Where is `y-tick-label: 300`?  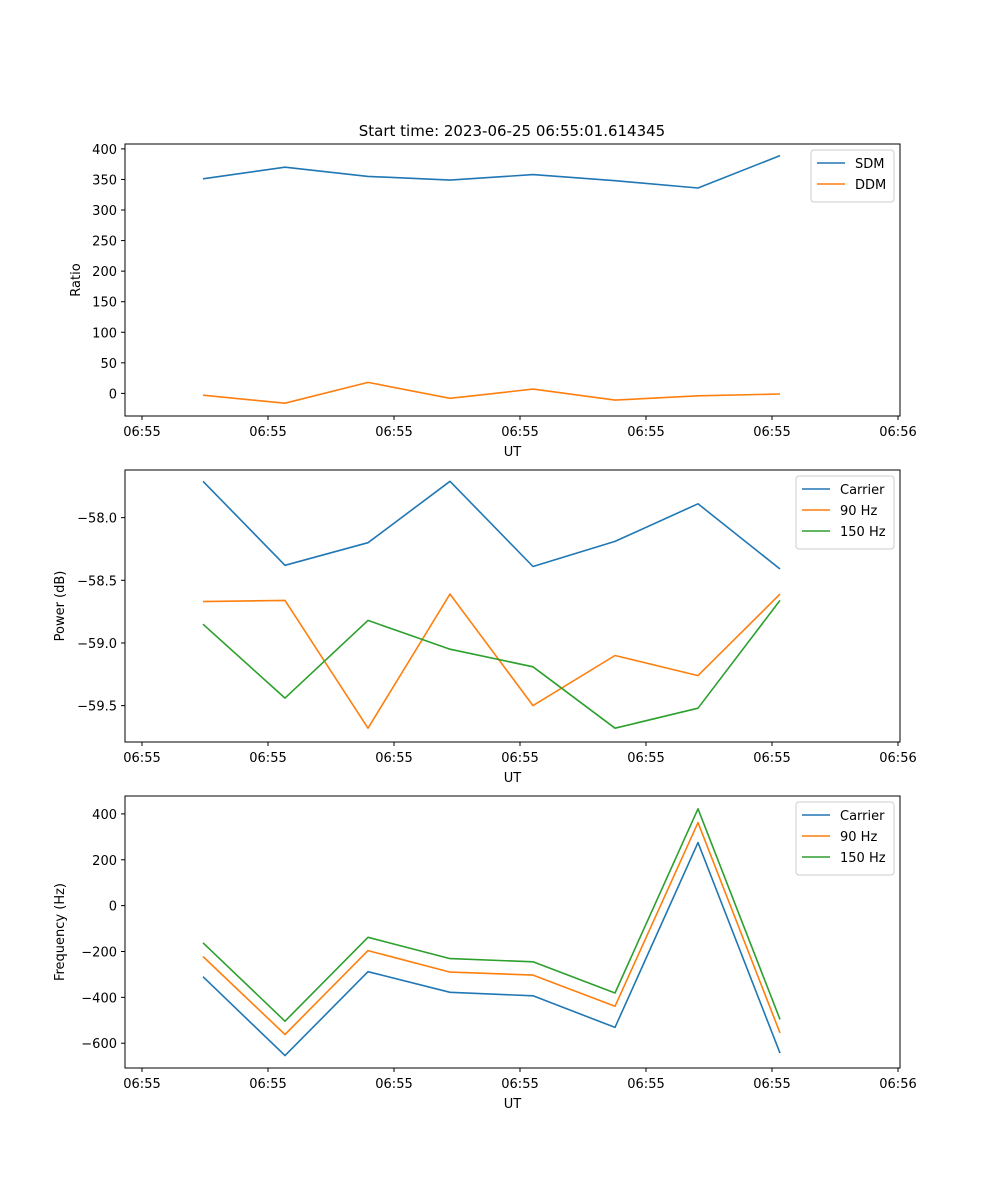 y-tick-label: 300 is located at coordinates (104, 211).